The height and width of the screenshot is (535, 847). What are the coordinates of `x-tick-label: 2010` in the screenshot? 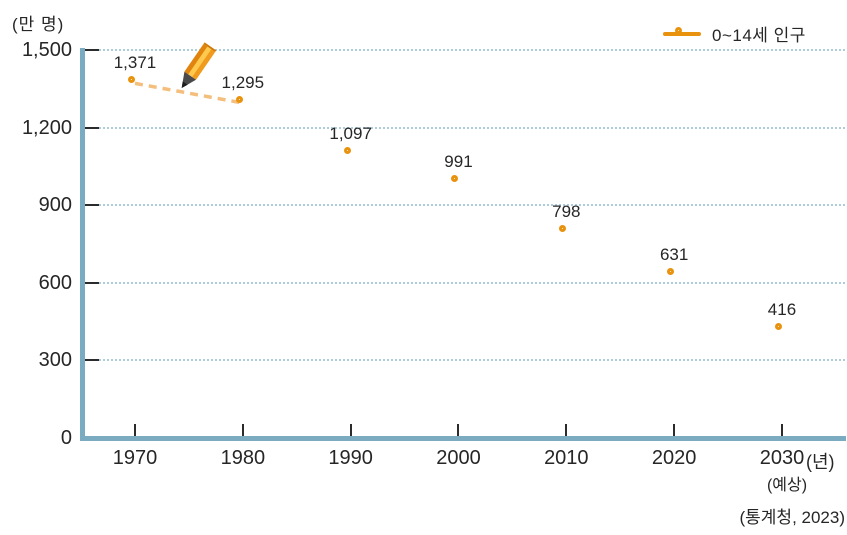 It's located at (566, 458).